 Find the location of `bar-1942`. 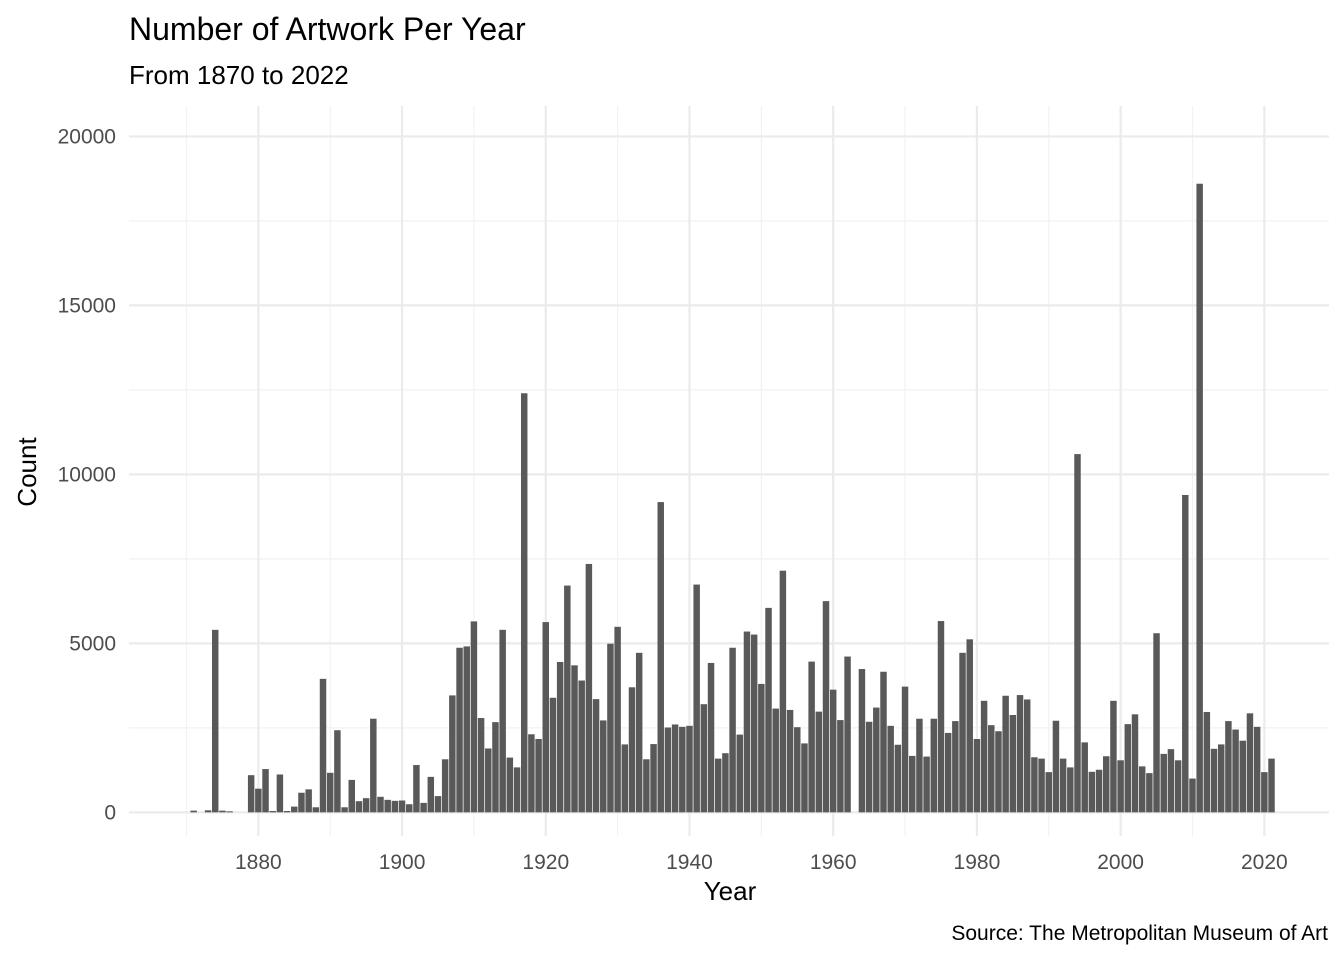

bar-1942 is located at coordinates (704, 758).